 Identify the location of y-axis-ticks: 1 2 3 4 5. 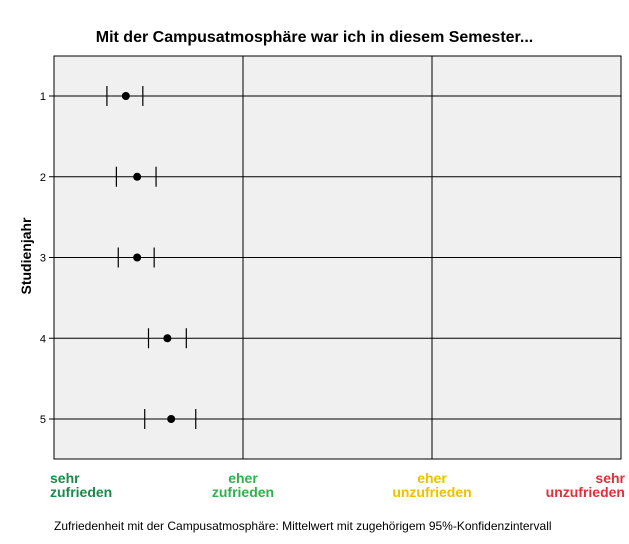
(47, 258).